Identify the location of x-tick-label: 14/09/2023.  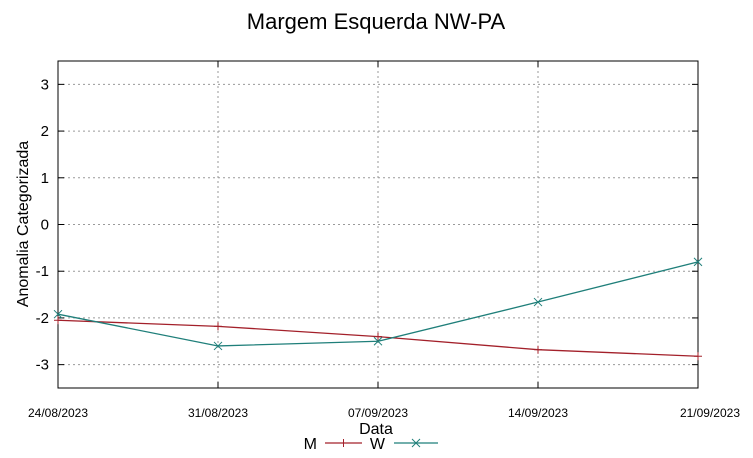
(538, 413).